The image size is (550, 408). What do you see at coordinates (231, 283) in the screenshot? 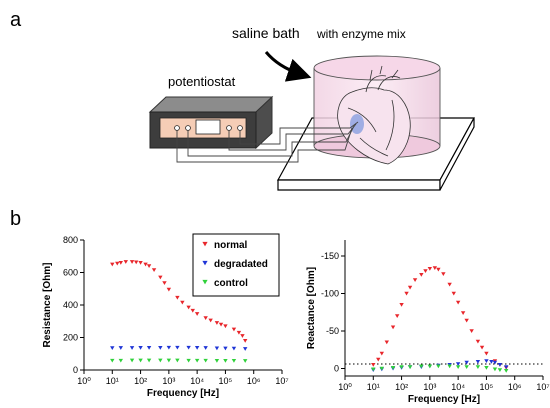
I see `legend-entry: control` at bounding box center [231, 283].